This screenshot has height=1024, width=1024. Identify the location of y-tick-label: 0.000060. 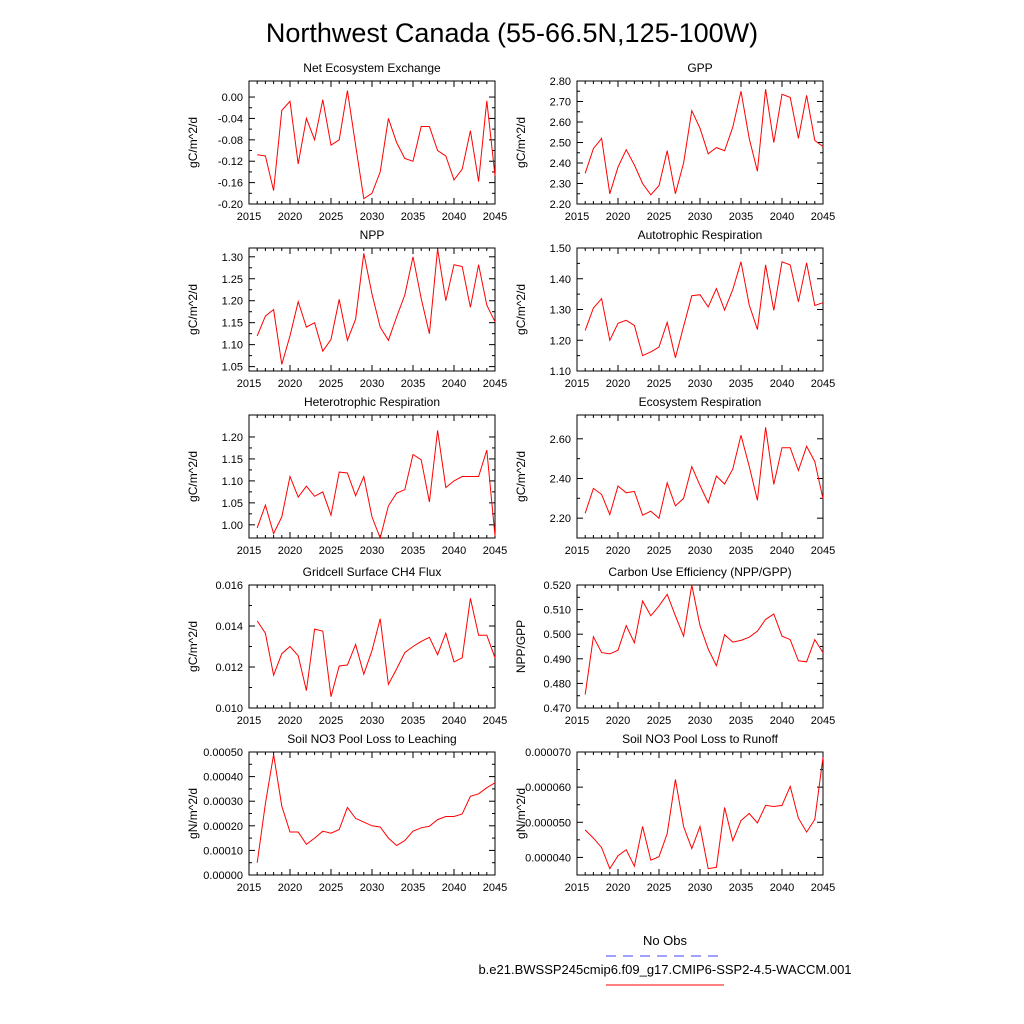
(548, 788).